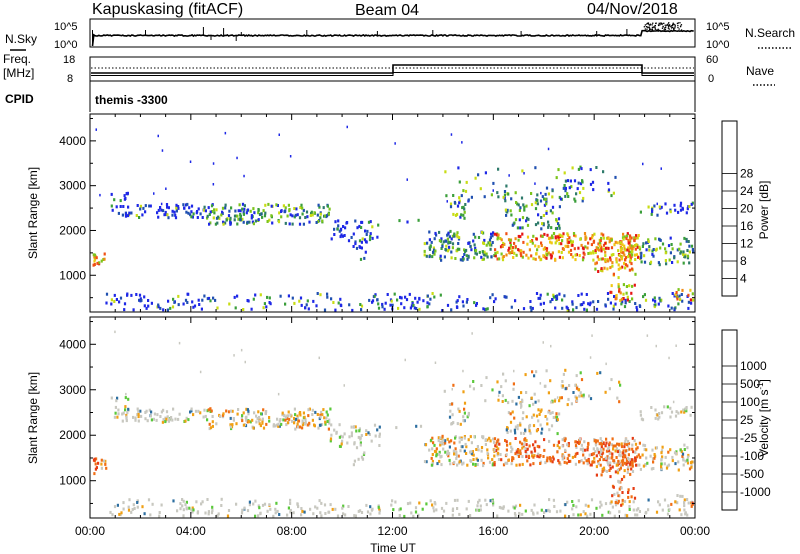  What do you see at coordinates (72, 344) in the screenshot?
I see `y-tick-label: 4000` at bounding box center [72, 344].